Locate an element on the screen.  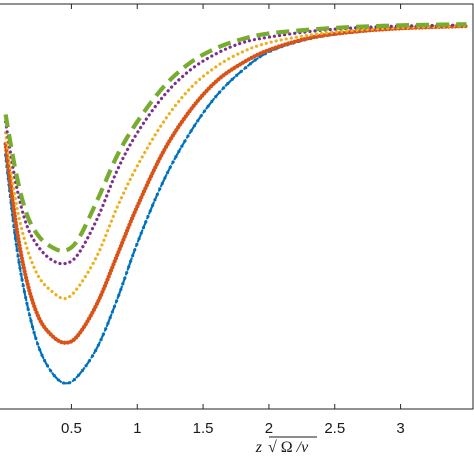
x-tick-label: 1 is located at coordinates (137, 428).